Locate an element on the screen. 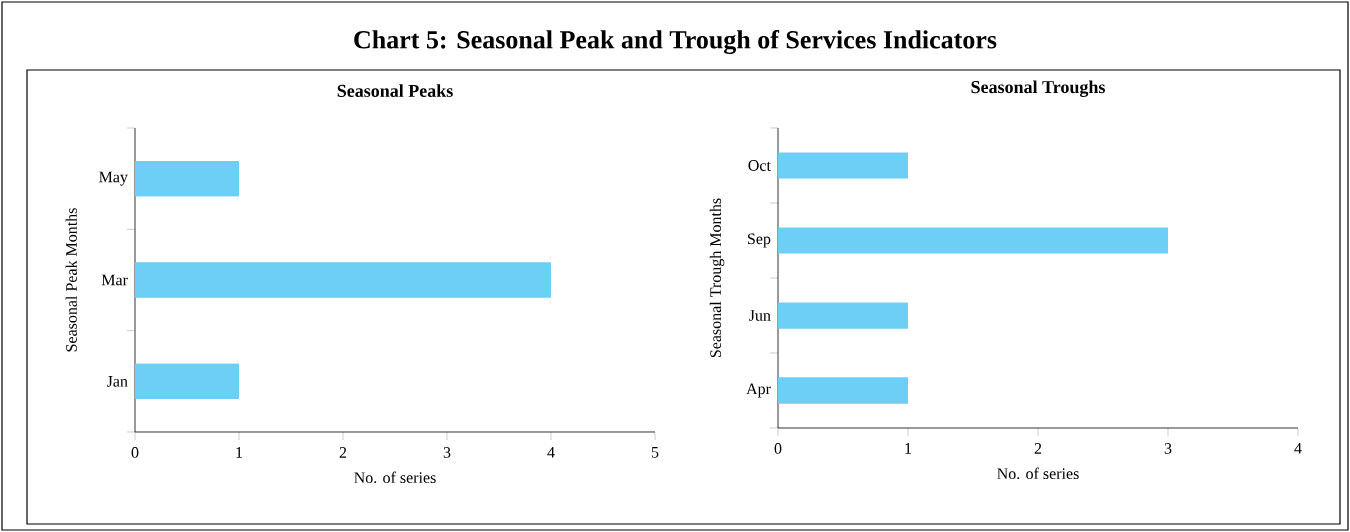 The width and height of the screenshot is (1350, 532). x-tick-label: 5 is located at coordinates (655, 452).